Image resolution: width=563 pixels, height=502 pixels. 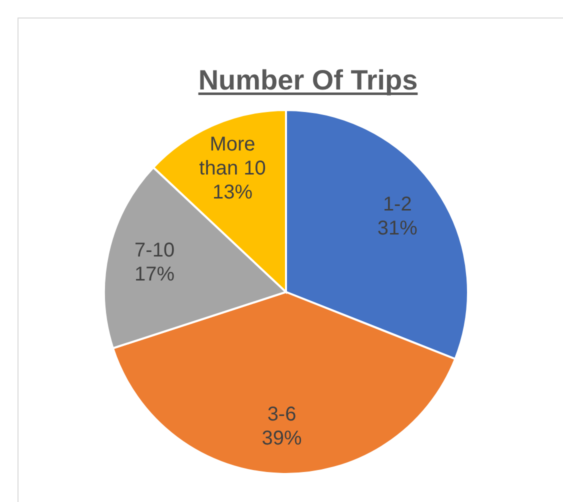 I want to click on slice-label: More than 10, so click(x=232, y=156).